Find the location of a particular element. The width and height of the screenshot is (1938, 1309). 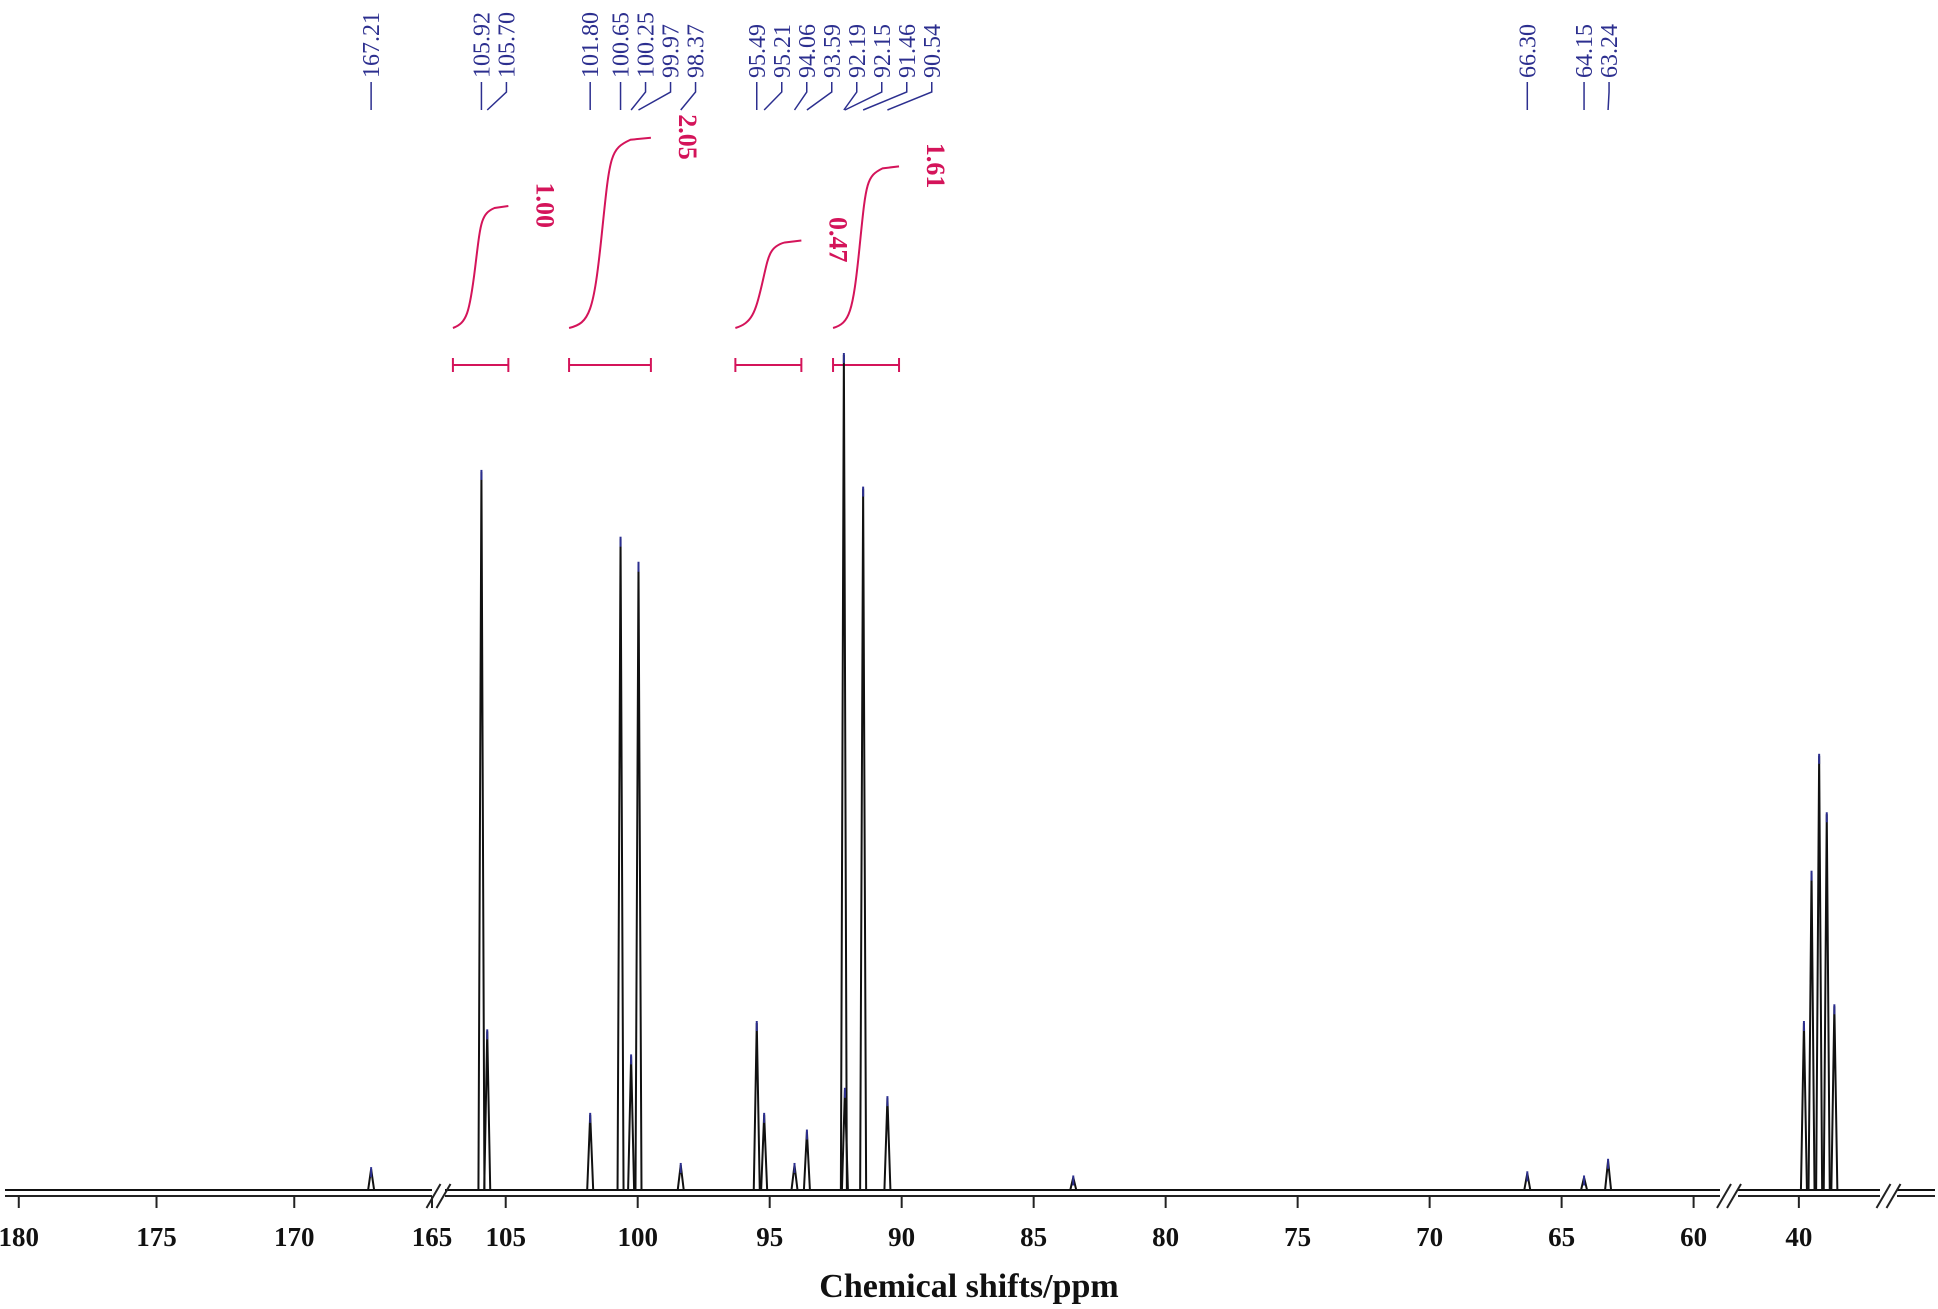

peak-label: 63.24 is located at coordinates (1610, 51).